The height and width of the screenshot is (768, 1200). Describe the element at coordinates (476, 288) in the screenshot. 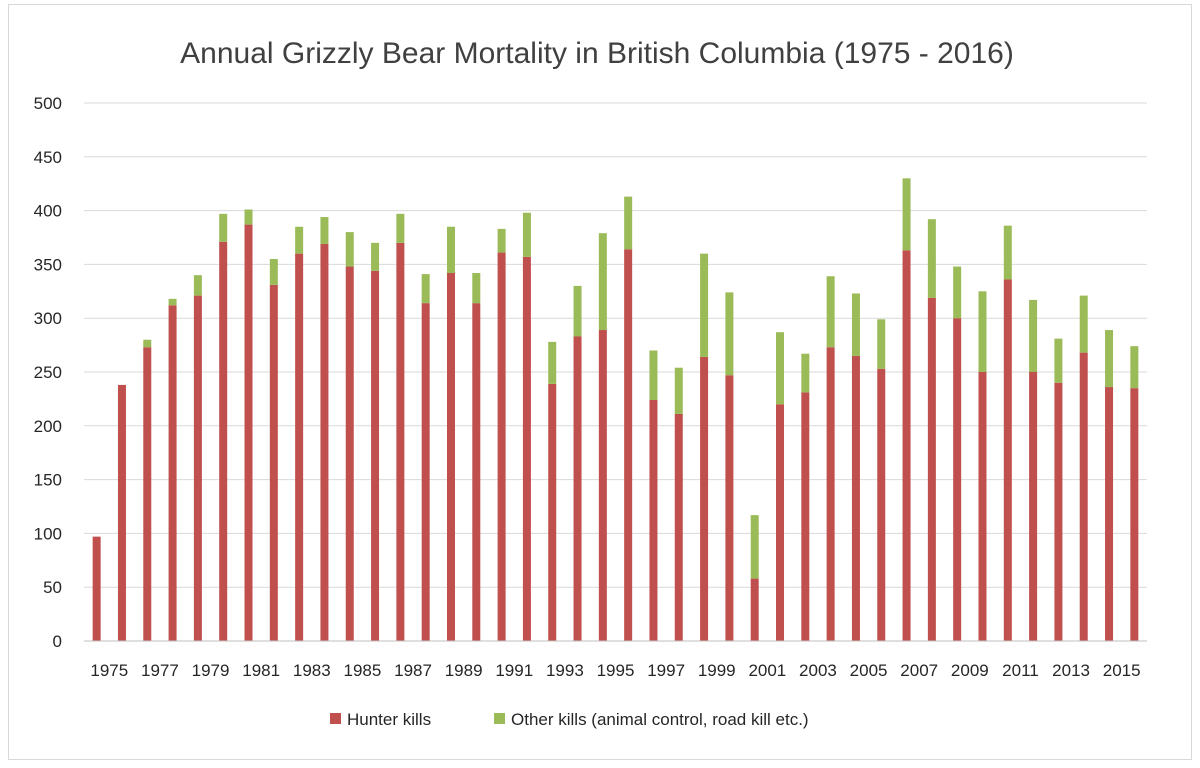

I see `bar-other-kills-1990` at that location.